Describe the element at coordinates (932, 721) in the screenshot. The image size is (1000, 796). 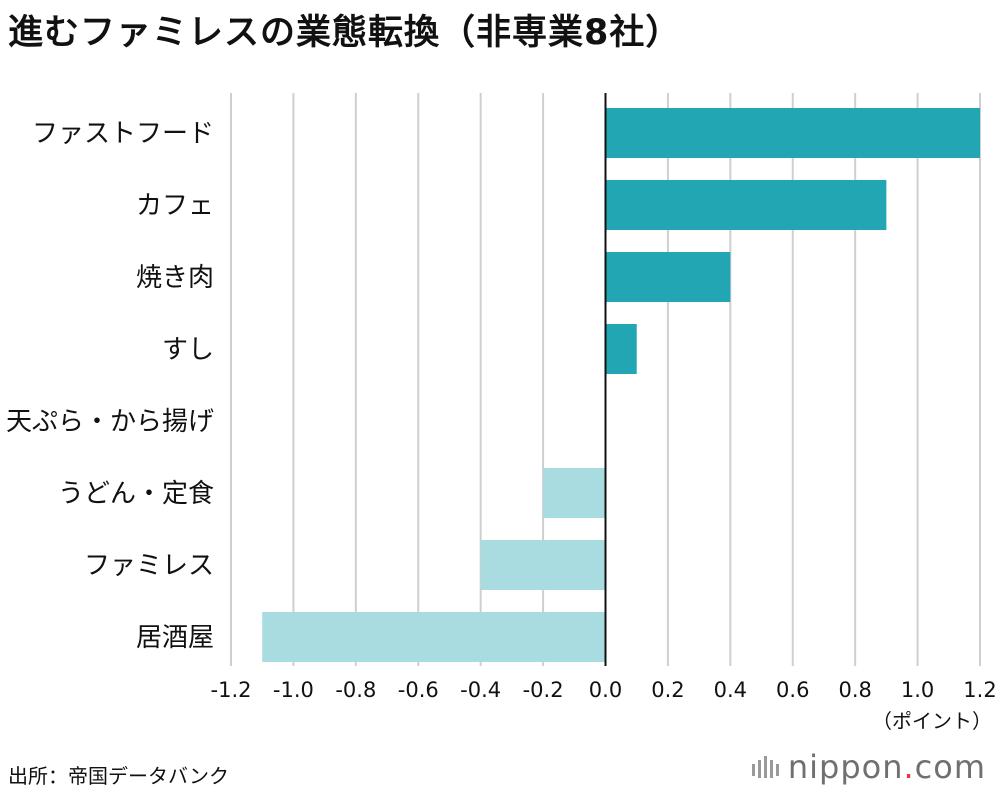
I see `x-axis-unit-label: （ポイント）` at that location.